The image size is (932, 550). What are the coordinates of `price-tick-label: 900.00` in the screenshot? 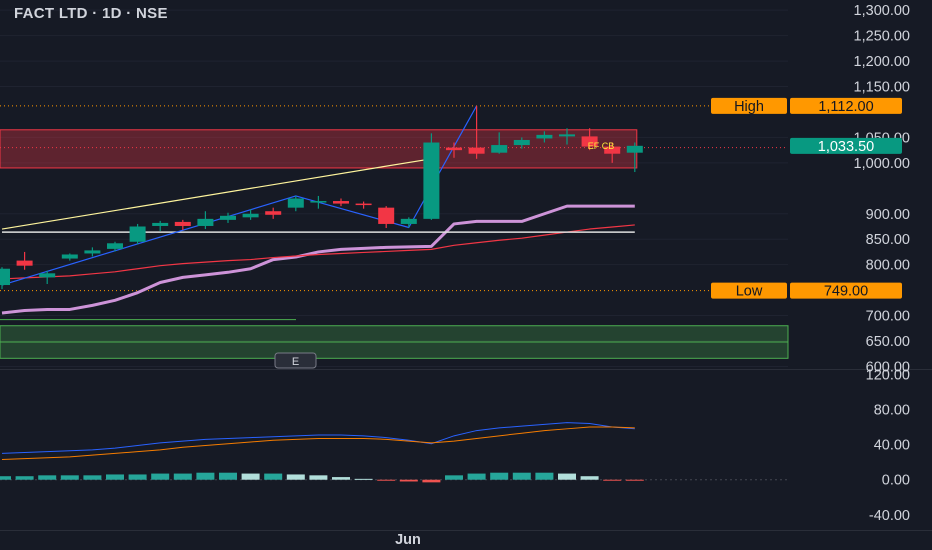 It's located at (888, 215).